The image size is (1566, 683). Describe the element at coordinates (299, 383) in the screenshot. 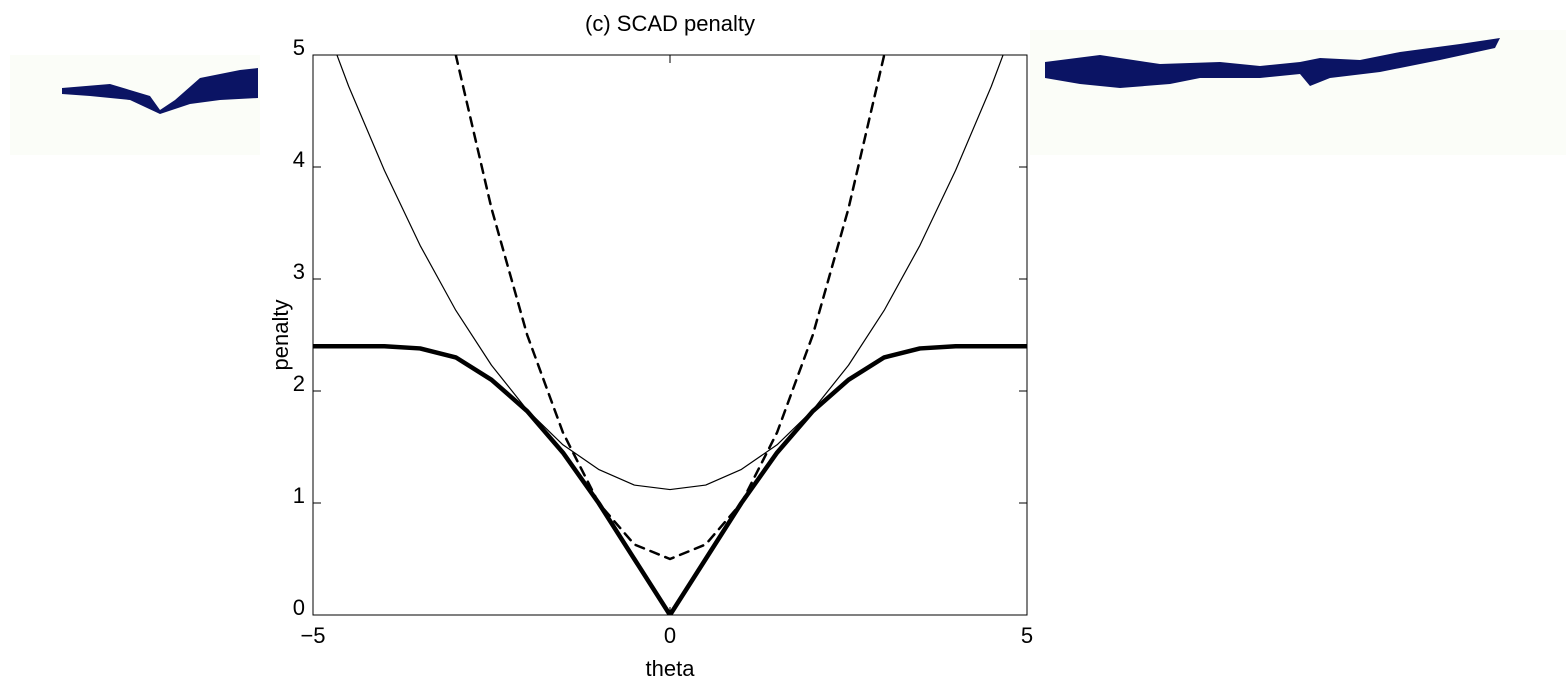

I see `y-tick-label: 2` at that location.